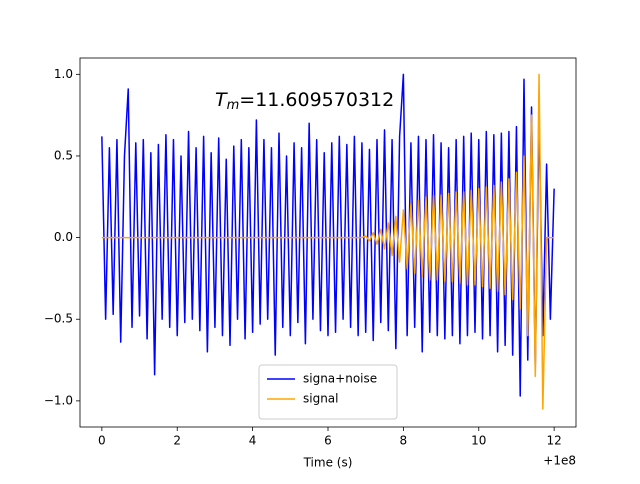  I want to click on legend-label: signal, so click(321, 399).